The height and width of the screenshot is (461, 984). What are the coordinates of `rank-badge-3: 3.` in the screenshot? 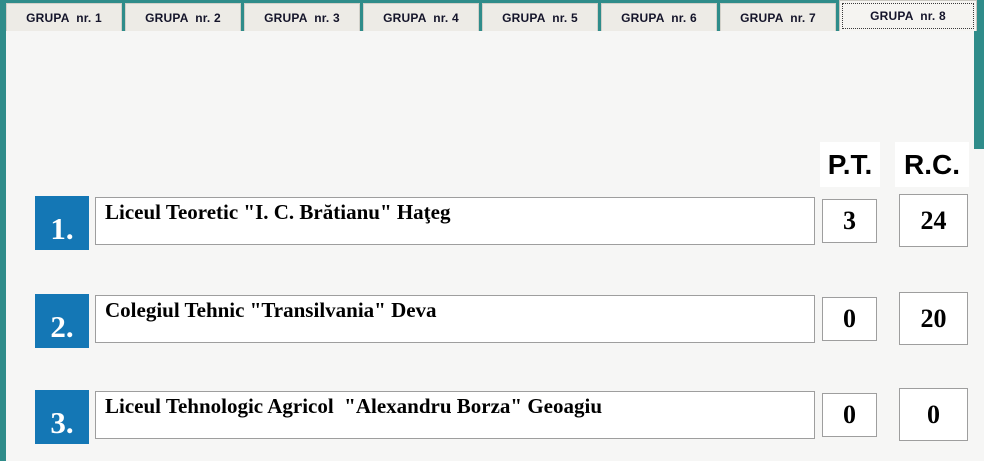 It's located at (62, 417).